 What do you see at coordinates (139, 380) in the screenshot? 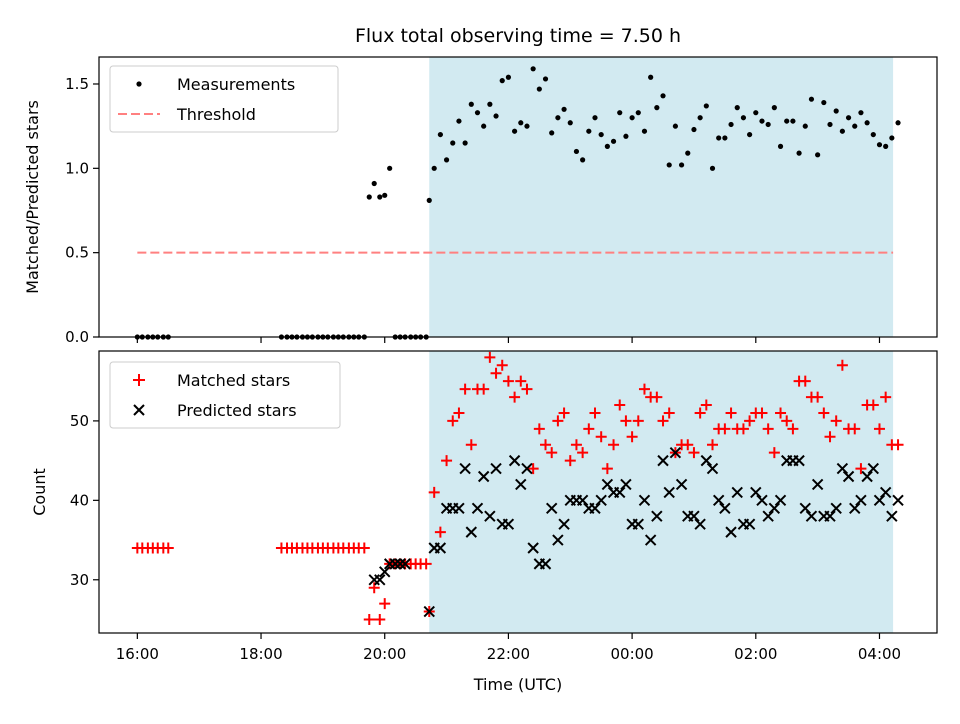
I see `legend-matched-marker` at bounding box center [139, 380].